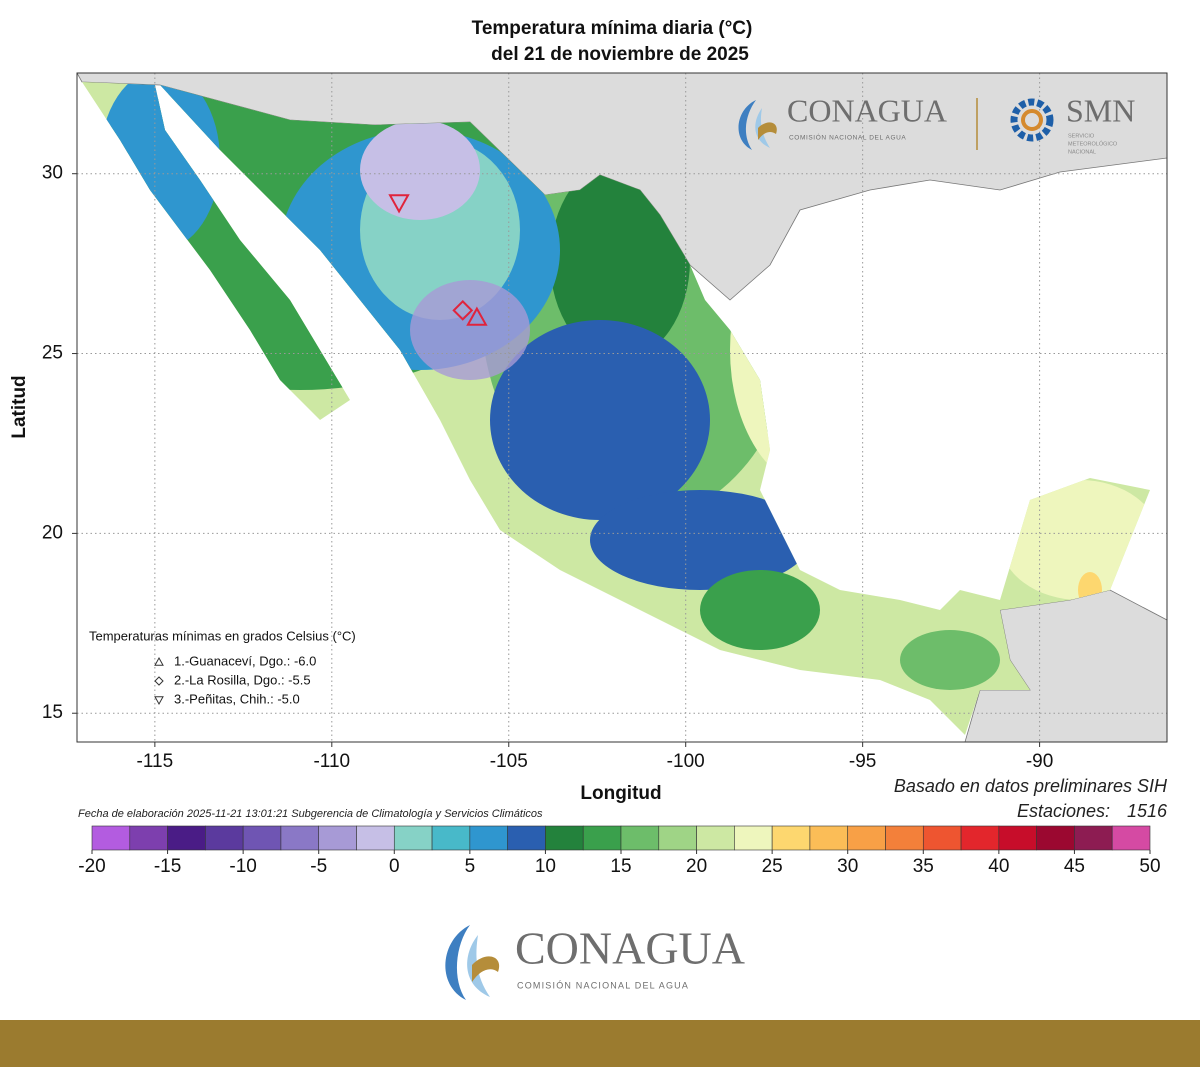 Image resolution: width=1200 pixels, height=1072 pixels. Describe the element at coordinates (1031, 786) in the screenshot. I see `note: Basado en datos preliminares SIH` at that location.